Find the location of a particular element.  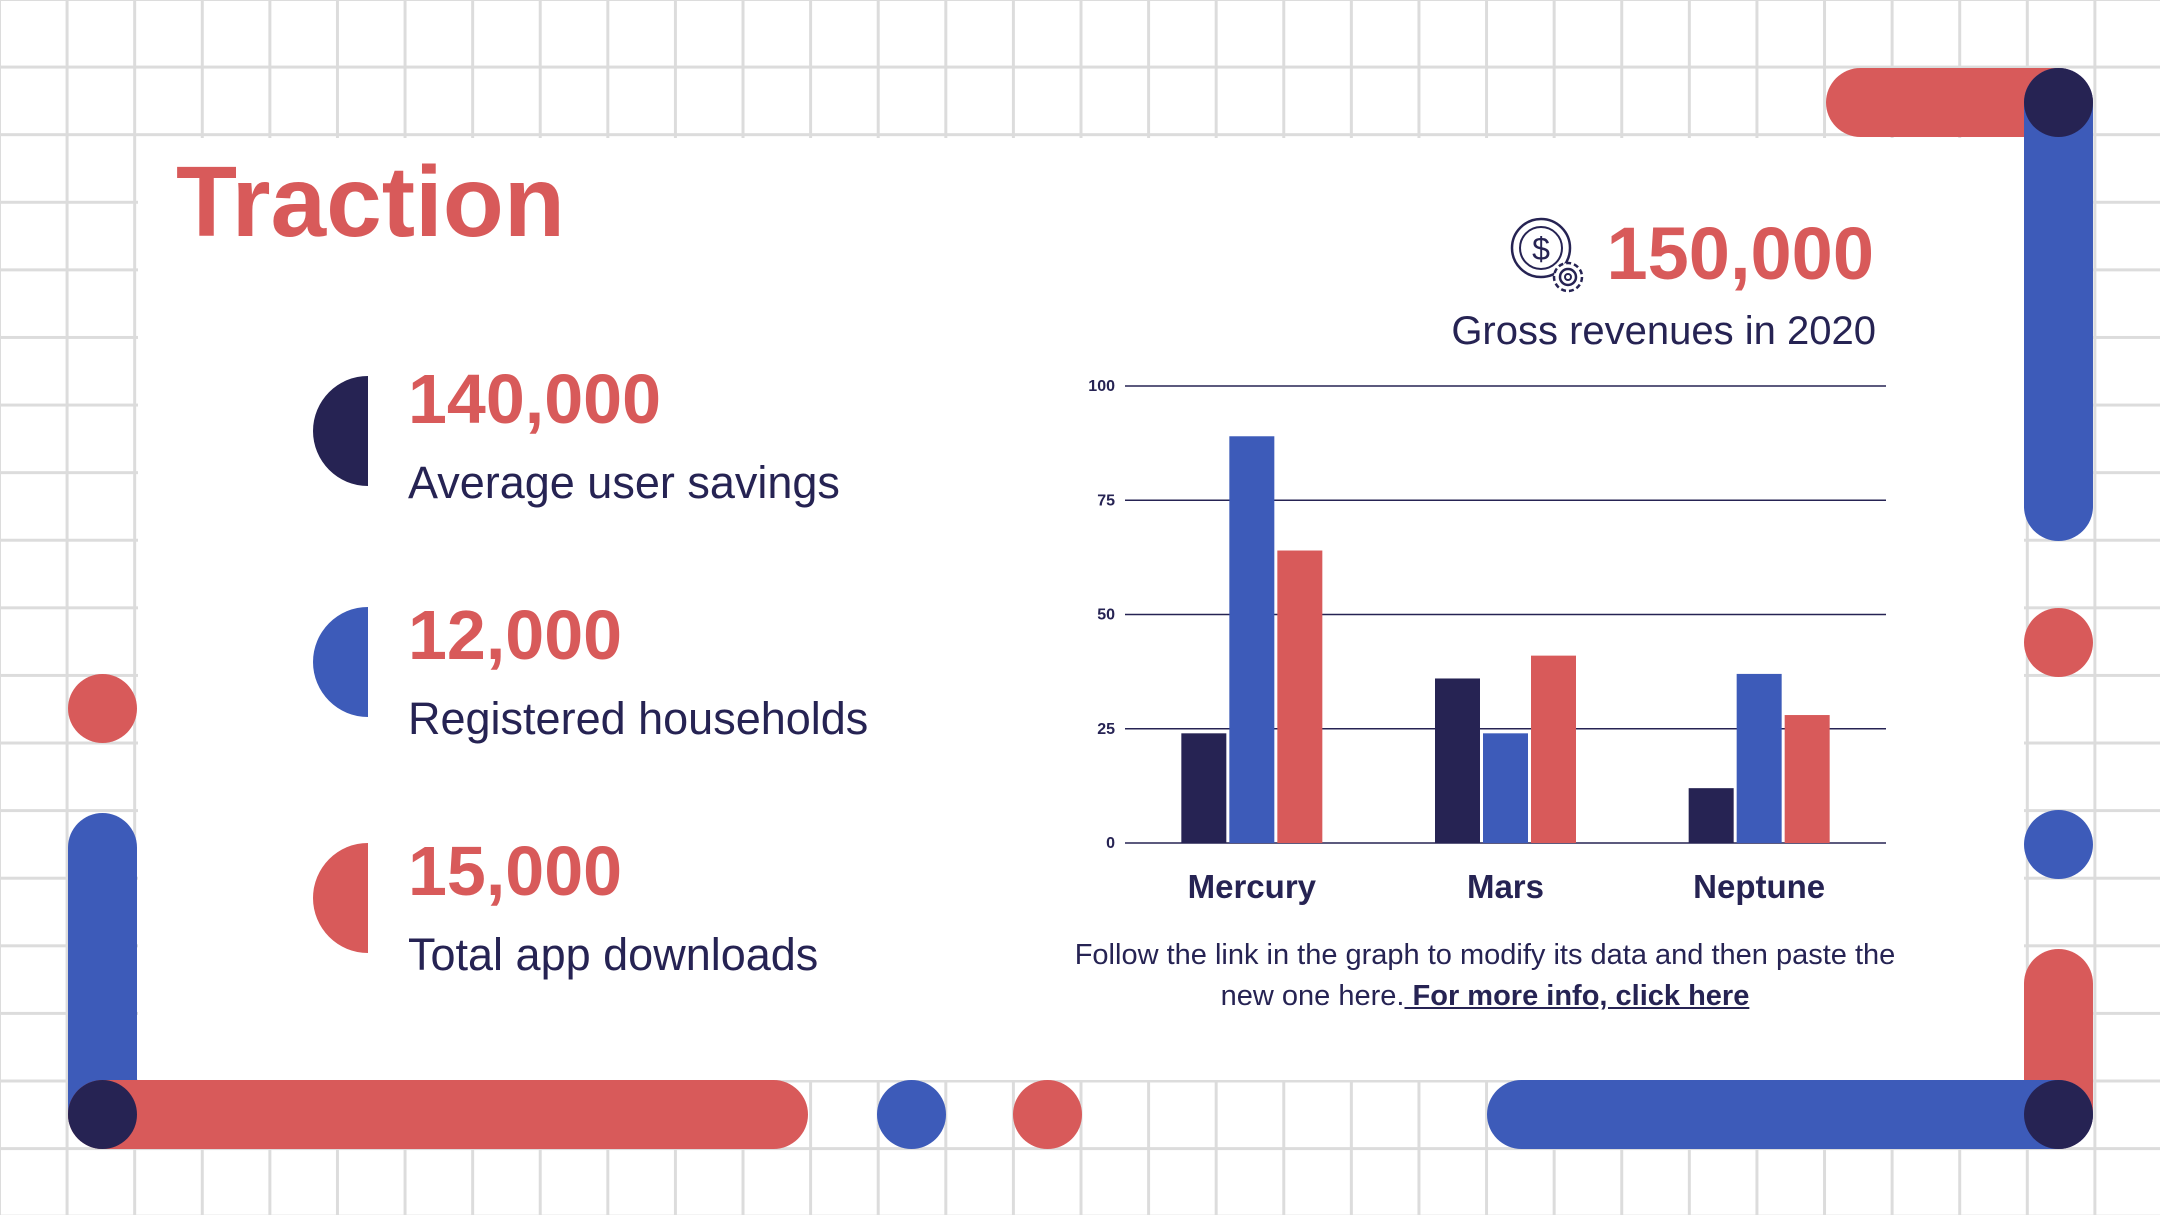

decor-dot-bottom-red is located at coordinates (1047, 1114).